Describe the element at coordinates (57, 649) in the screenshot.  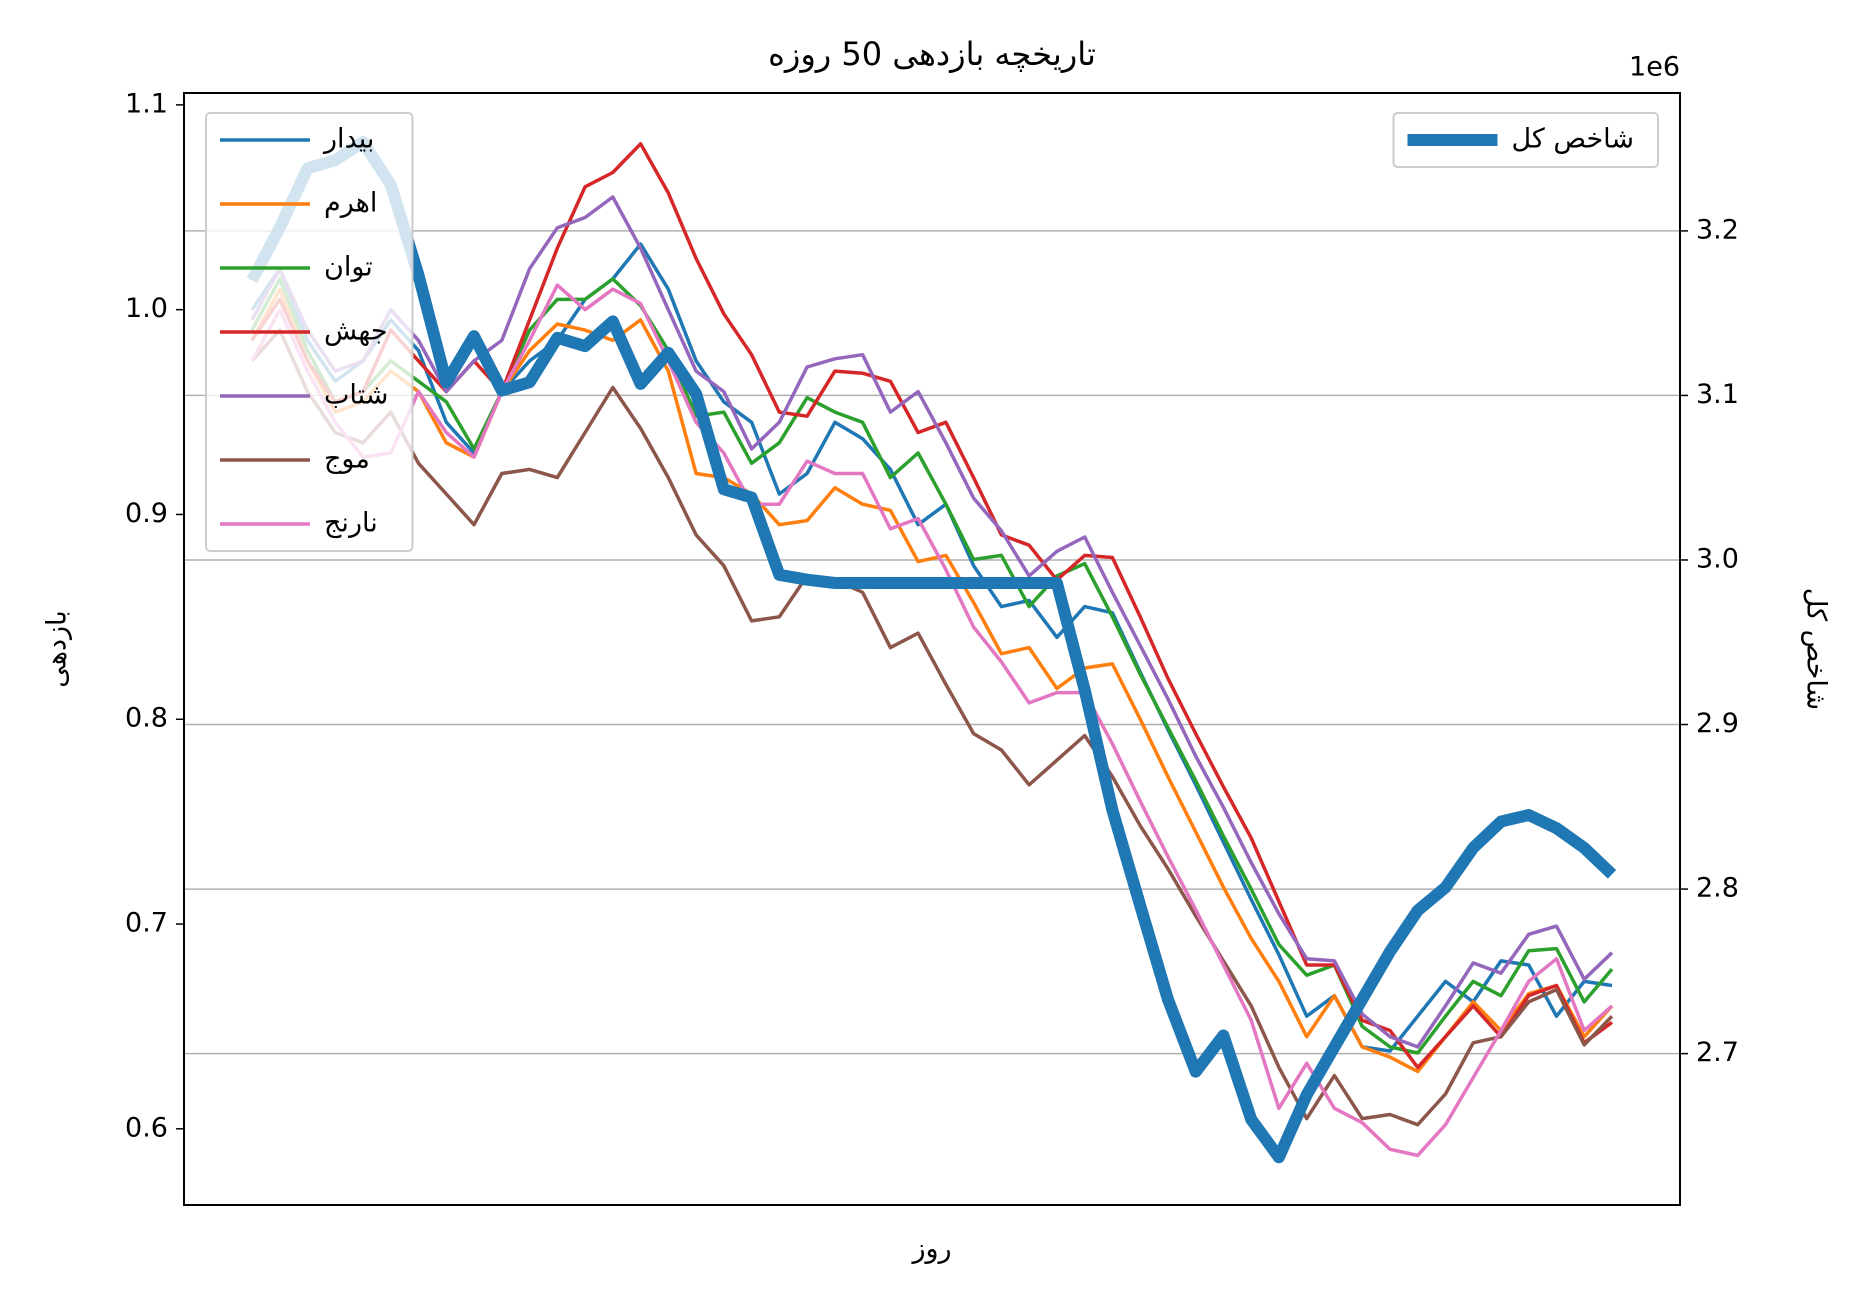
I see `y-axis-label: بازدهی` at that location.